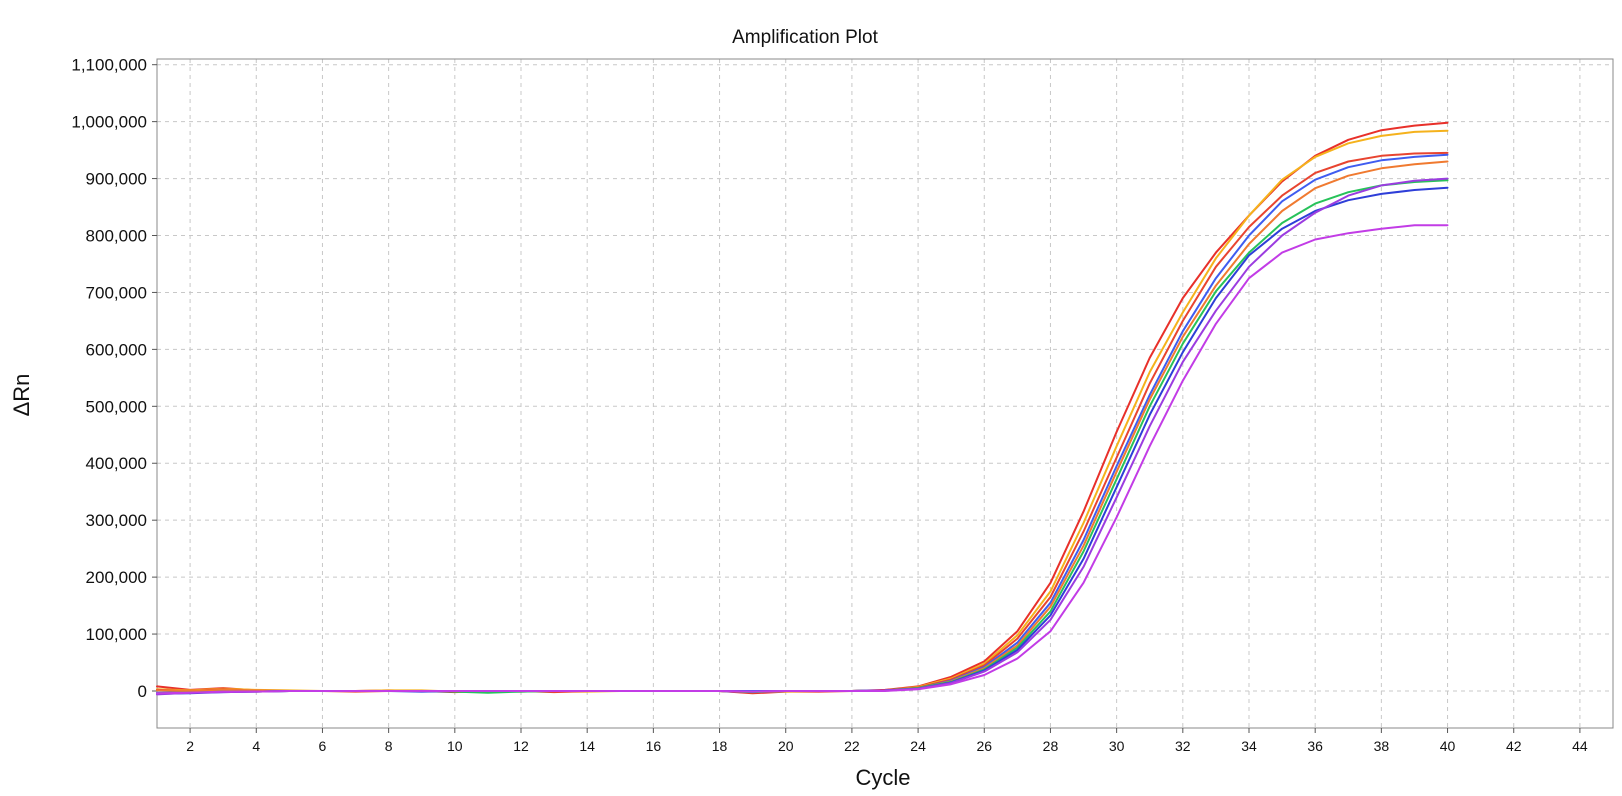  What do you see at coordinates (323, 746) in the screenshot?
I see `x-tick-label: 6` at bounding box center [323, 746].